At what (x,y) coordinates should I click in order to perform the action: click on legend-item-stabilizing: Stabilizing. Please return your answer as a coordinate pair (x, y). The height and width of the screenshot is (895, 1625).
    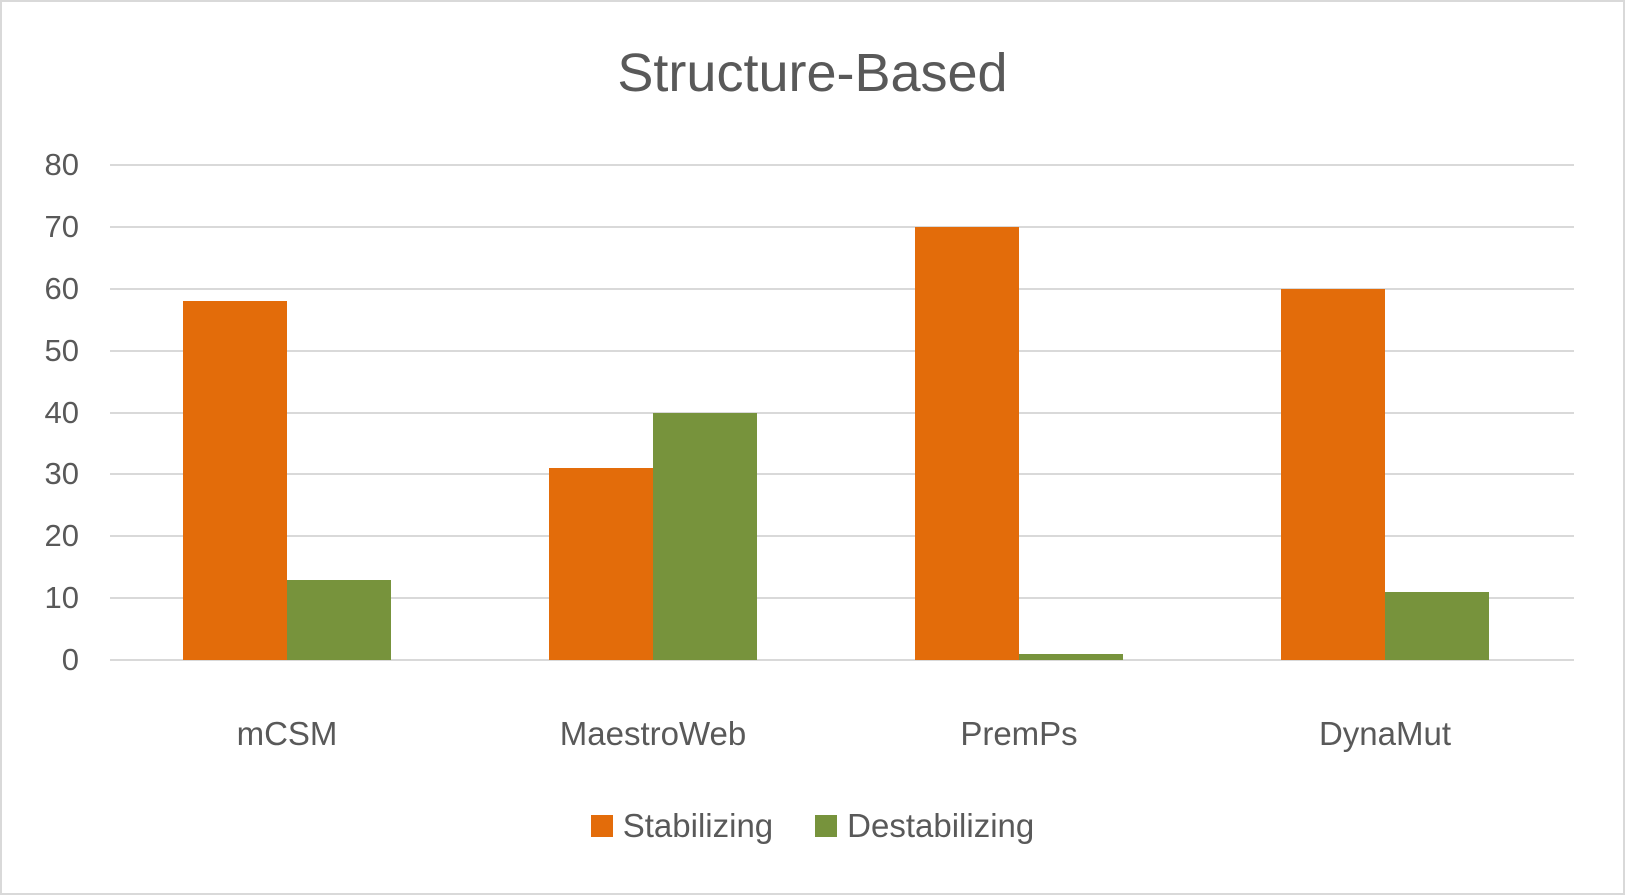
    Looking at the image, I should click on (682, 826).